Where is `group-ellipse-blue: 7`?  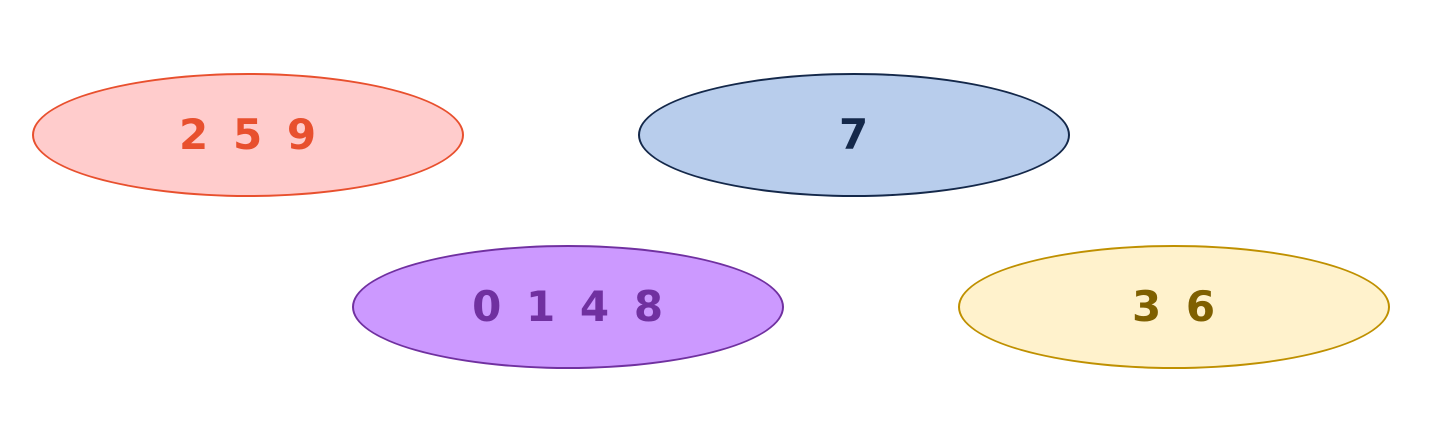 group-ellipse-blue: 7 is located at coordinates (854, 135).